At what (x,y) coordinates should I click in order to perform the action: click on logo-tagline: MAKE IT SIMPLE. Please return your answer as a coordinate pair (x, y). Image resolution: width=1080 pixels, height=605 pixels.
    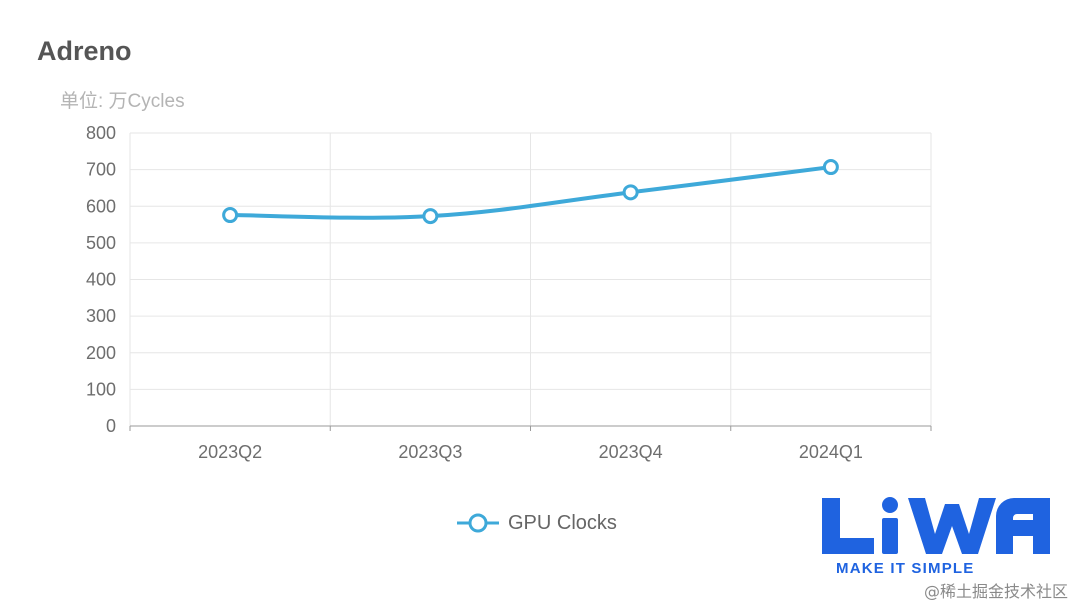
    Looking at the image, I should click on (905, 568).